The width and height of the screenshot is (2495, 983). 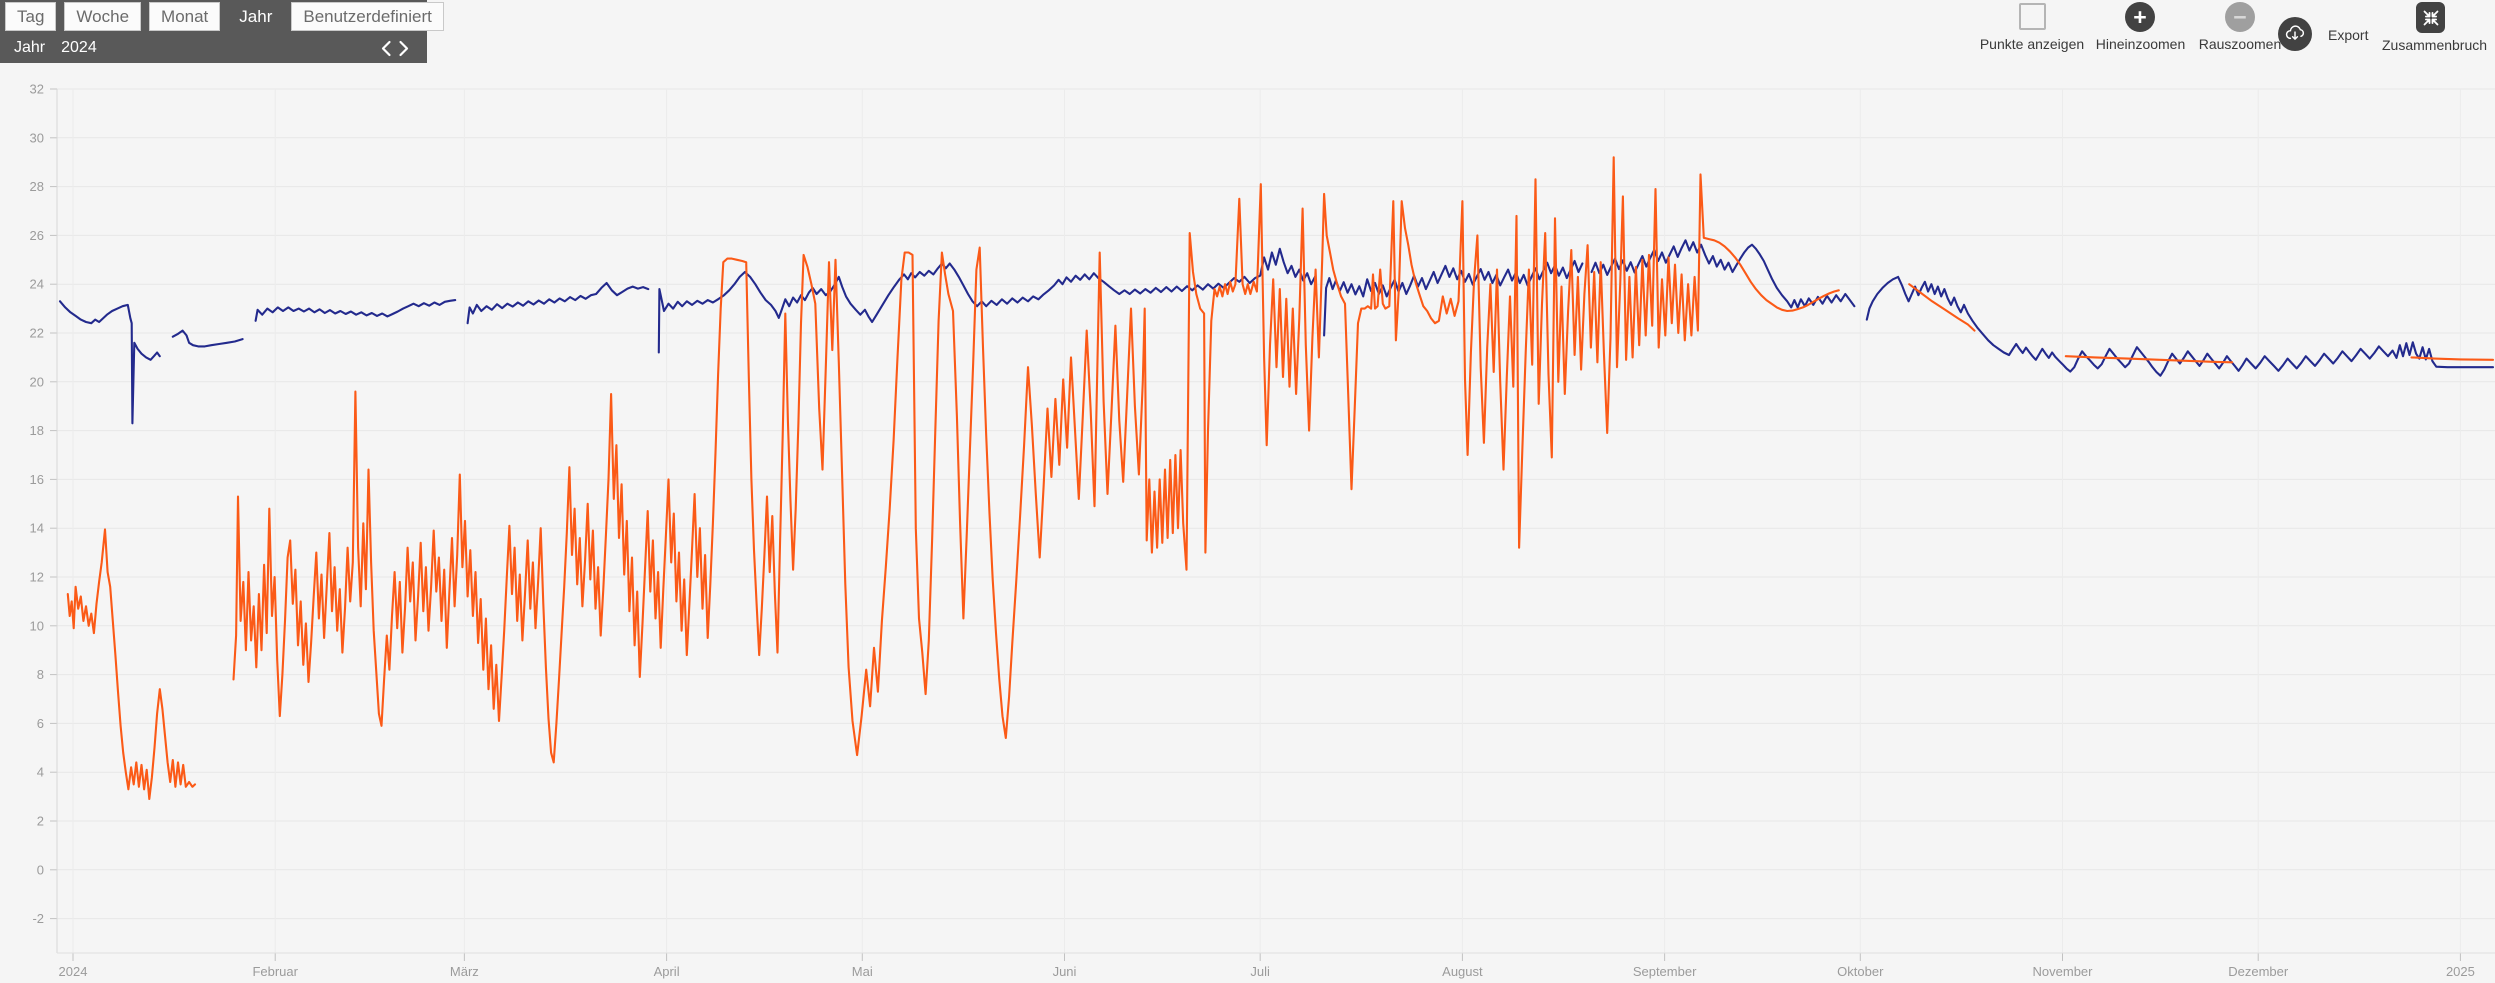 I want to click on chevron-right-icon, so click(x=404, y=48).